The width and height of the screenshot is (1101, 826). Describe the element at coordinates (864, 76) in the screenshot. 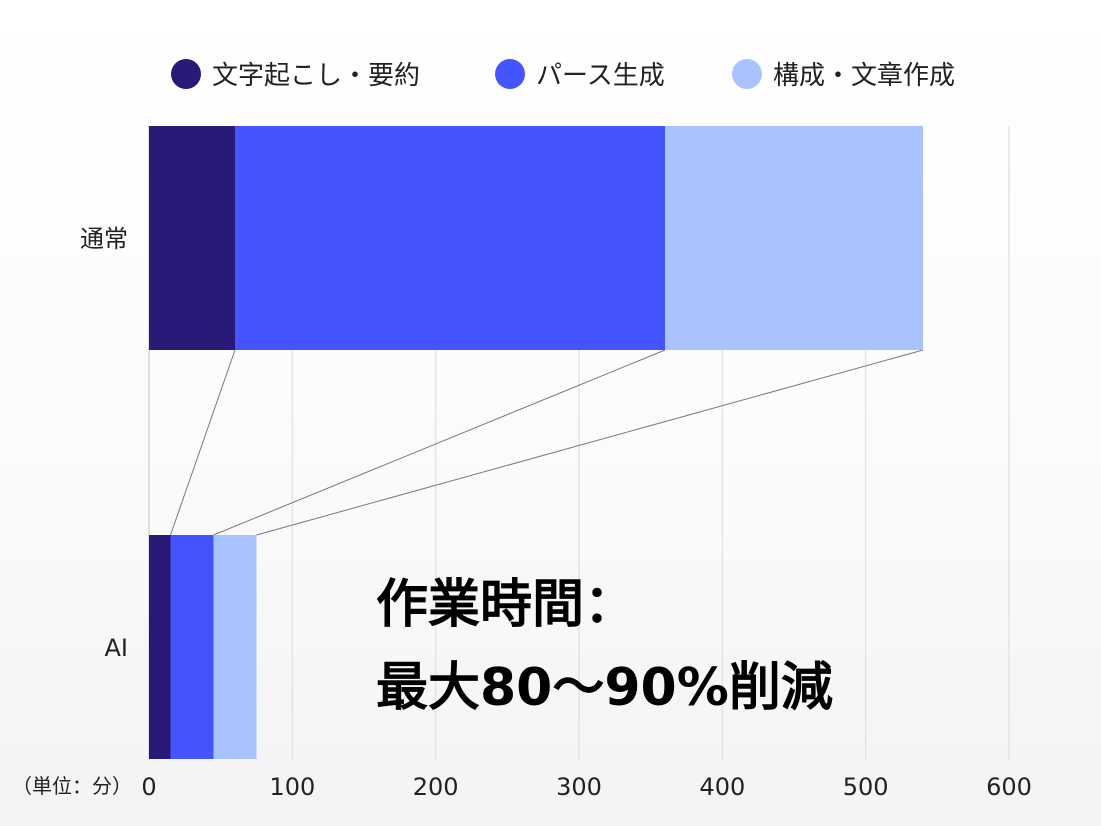

I see `legend-label: 構成・文章作成` at that location.